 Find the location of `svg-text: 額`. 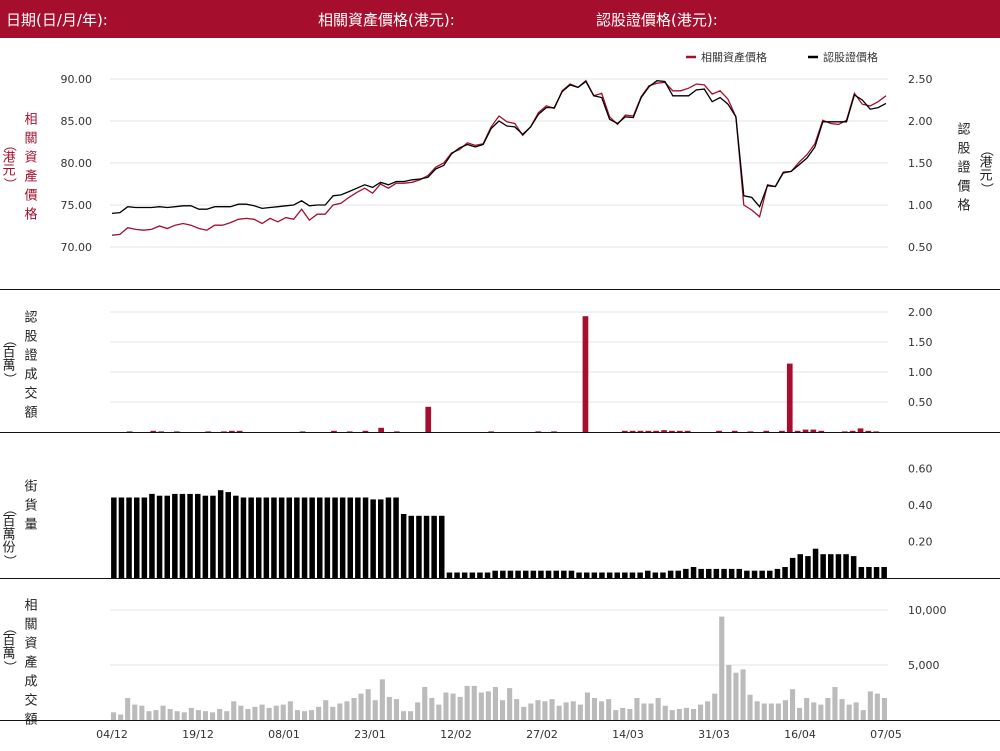

svg-text: 額 is located at coordinates (30, 413).